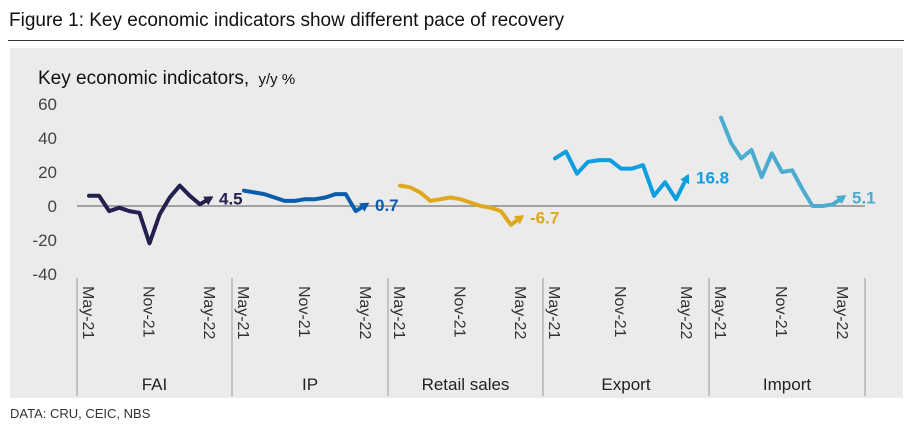 The height and width of the screenshot is (445, 913). Describe the element at coordinates (52, 206) in the screenshot. I see `y-tick-label: 0` at that location.